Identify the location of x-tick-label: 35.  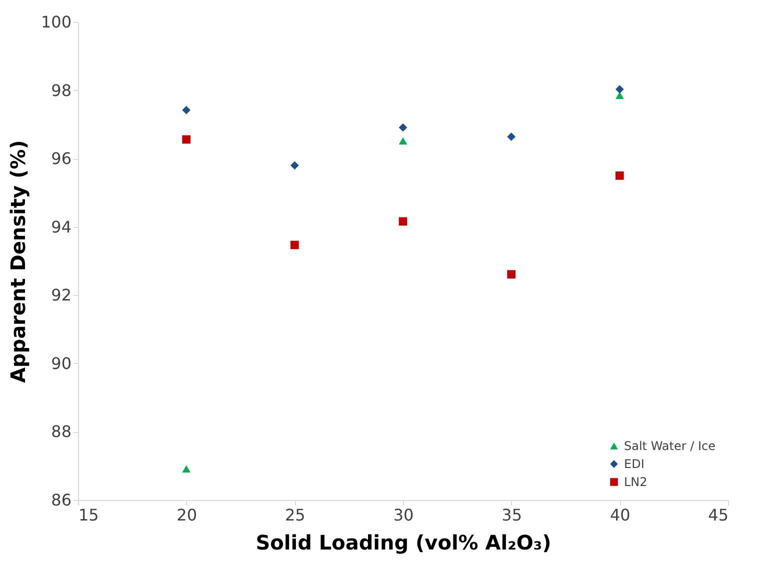
(512, 515).